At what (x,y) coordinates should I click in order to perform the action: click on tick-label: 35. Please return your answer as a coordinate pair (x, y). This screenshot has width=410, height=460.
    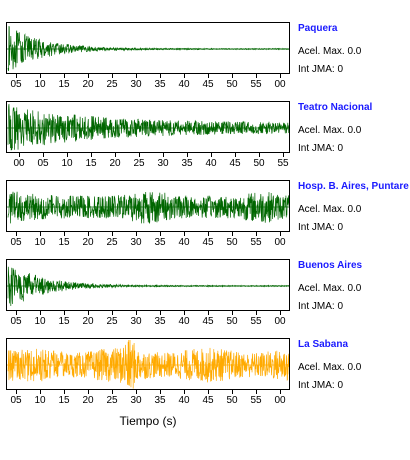
    Looking at the image, I should click on (187, 163).